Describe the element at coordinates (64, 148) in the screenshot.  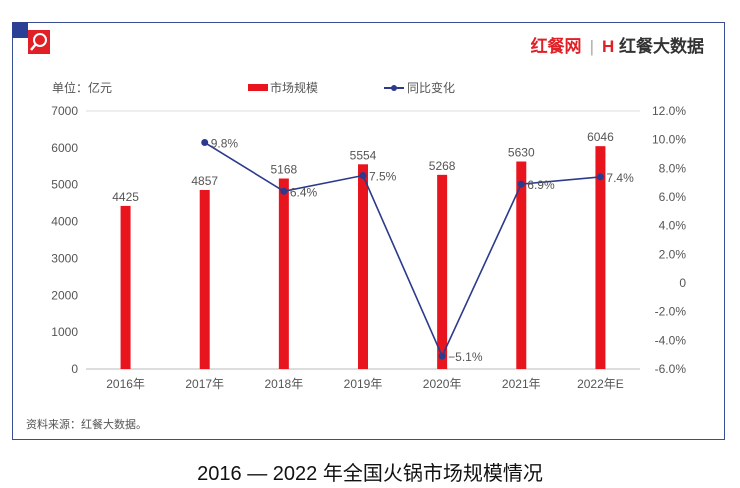
I see `left-tick-label: 6000` at that location.